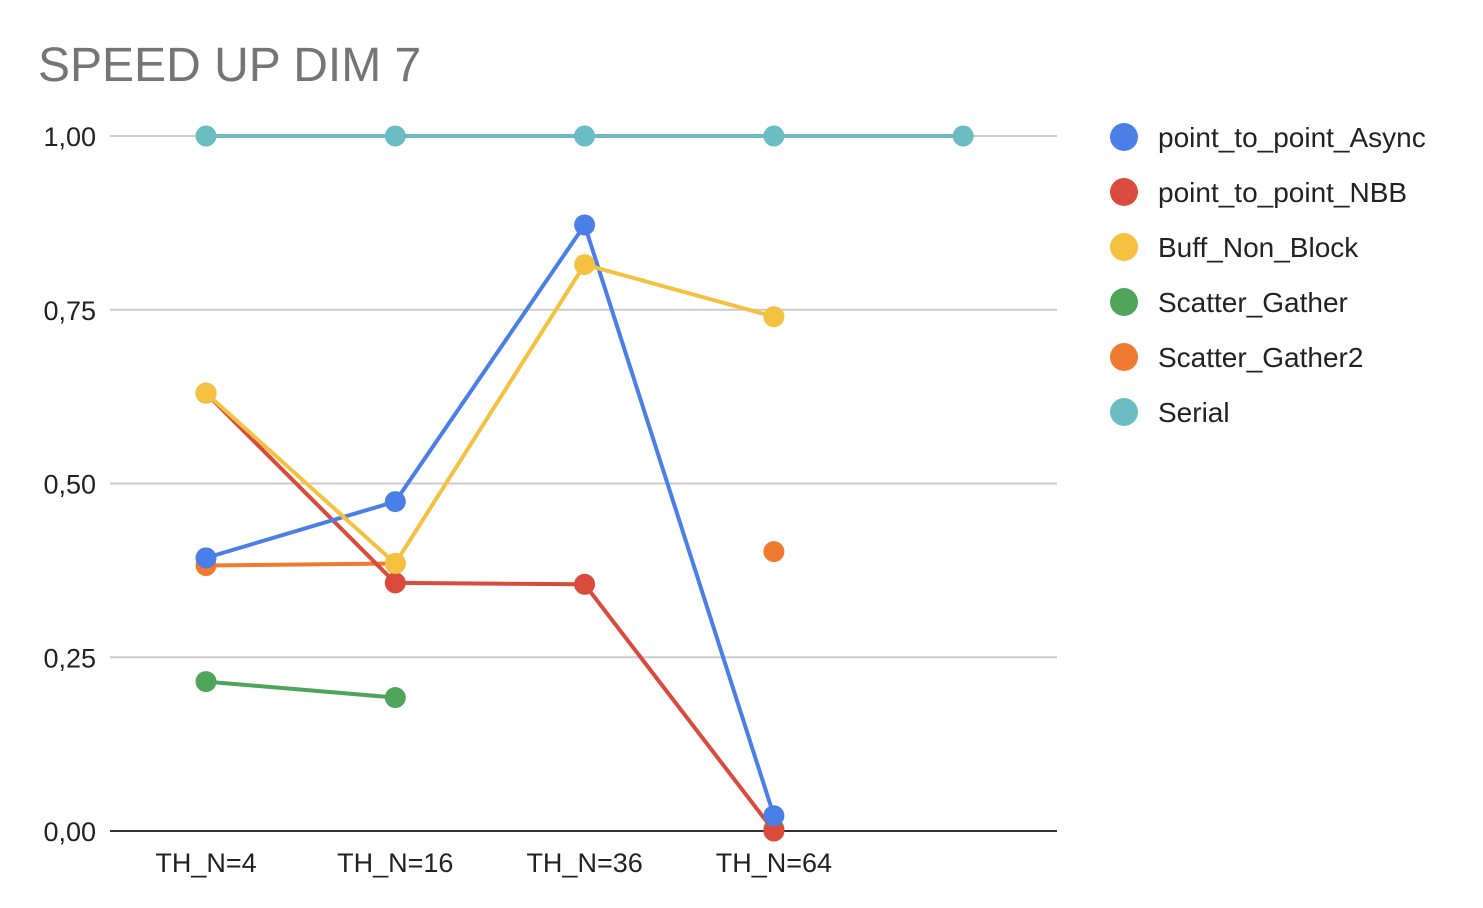  What do you see at coordinates (774, 863) in the screenshot?
I see `x-tick-label: TH_N=64` at bounding box center [774, 863].